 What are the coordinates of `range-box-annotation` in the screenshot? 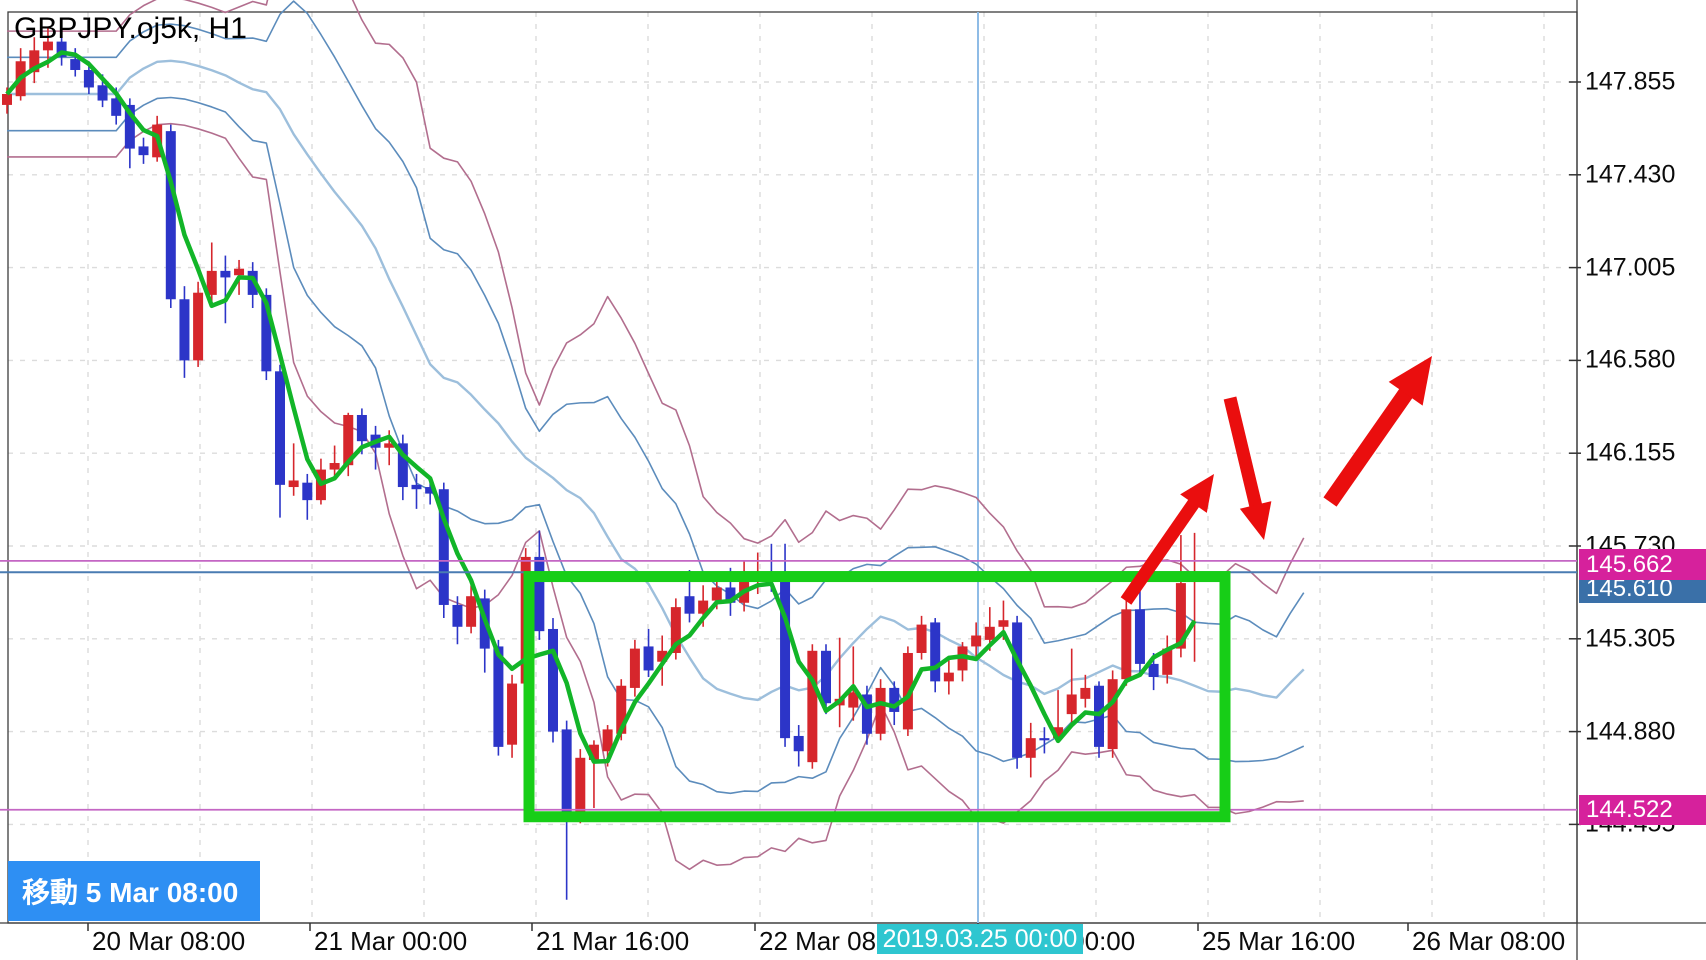 It's located at (877, 697).